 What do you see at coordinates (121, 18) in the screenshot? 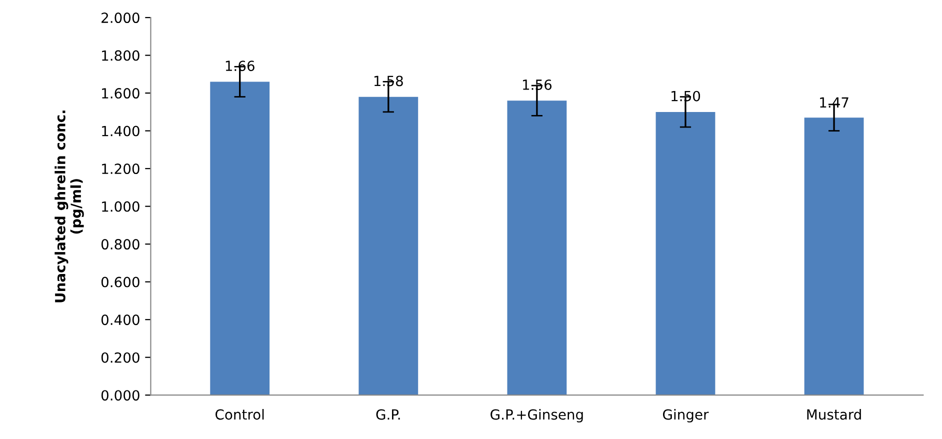
I see `y-tick-label: 2.000` at bounding box center [121, 18].